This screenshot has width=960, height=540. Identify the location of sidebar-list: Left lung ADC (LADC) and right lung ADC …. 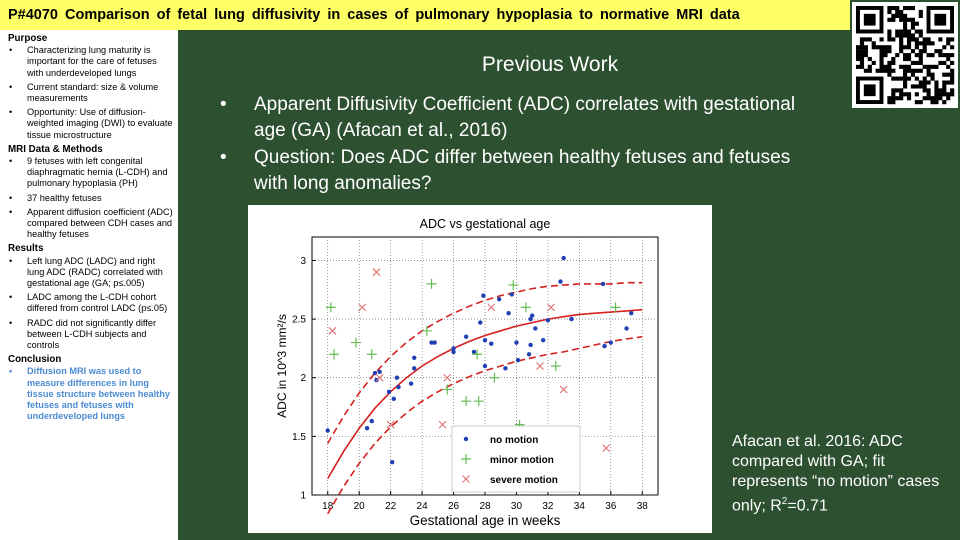
(91, 304).